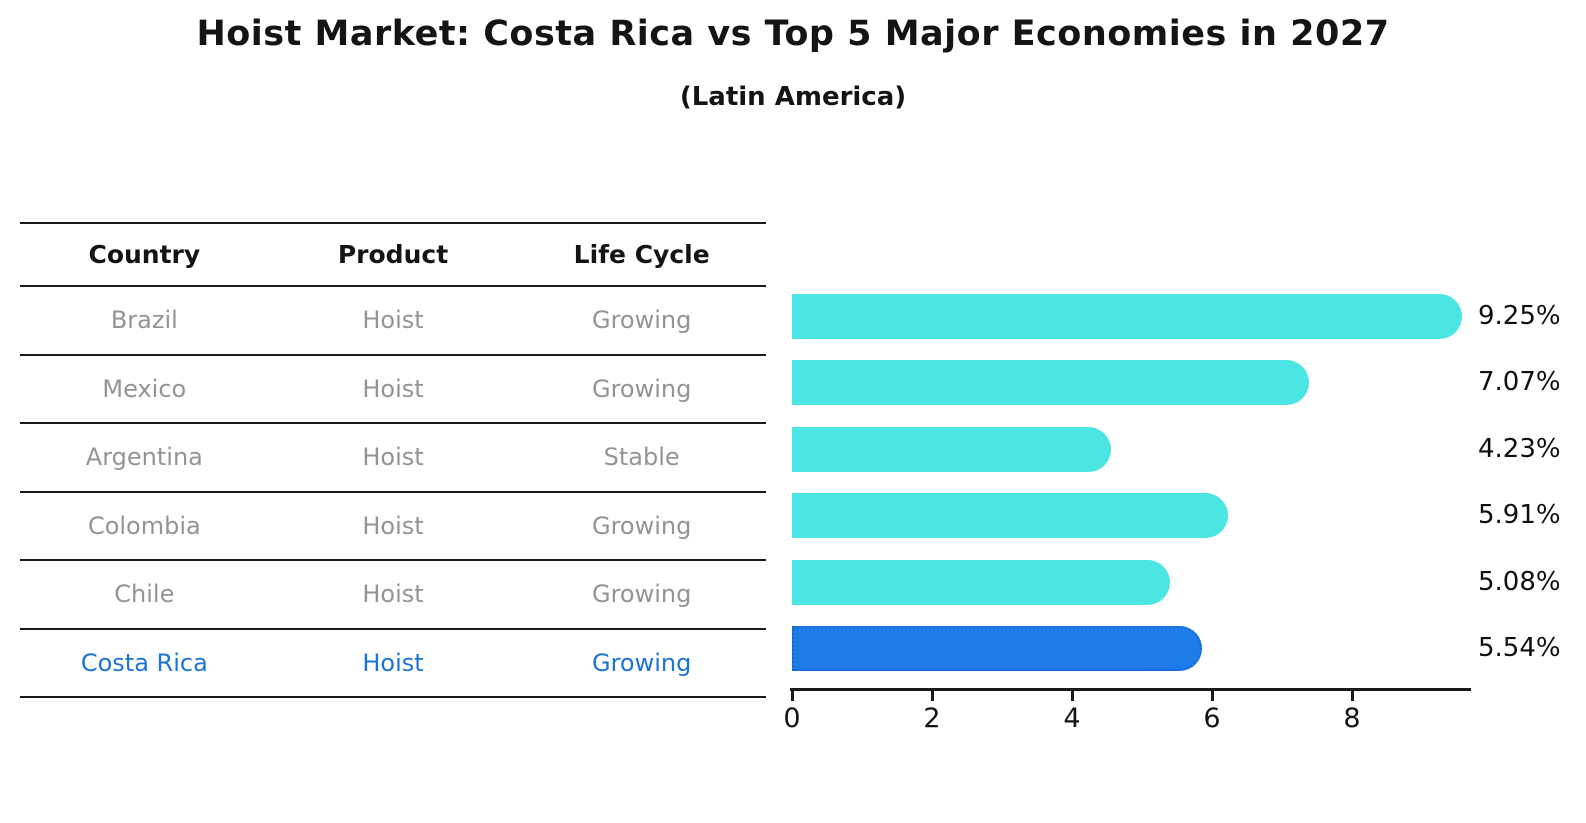 Image resolution: width=1586 pixels, height=823 pixels. I want to click on x-tick-label: 8, so click(1352, 718).